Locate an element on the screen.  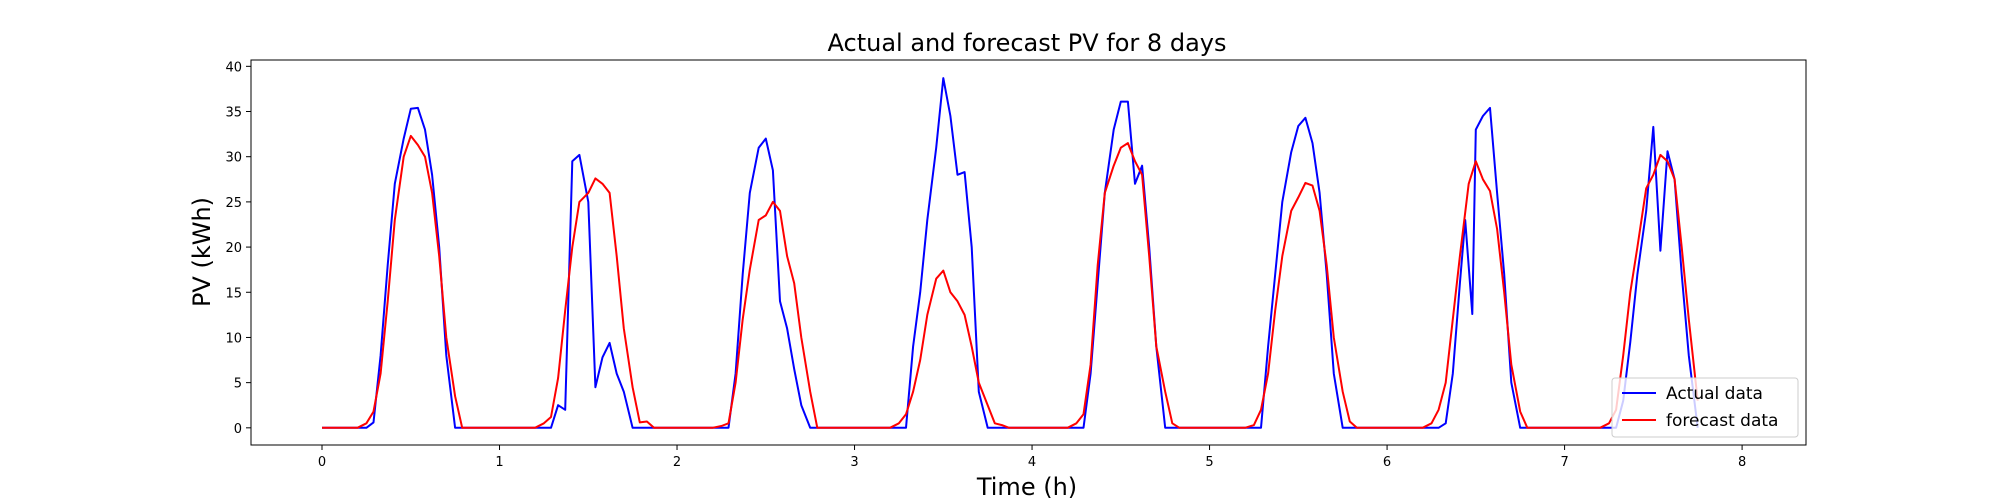
y-tick-label: 0 is located at coordinates (238, 429).